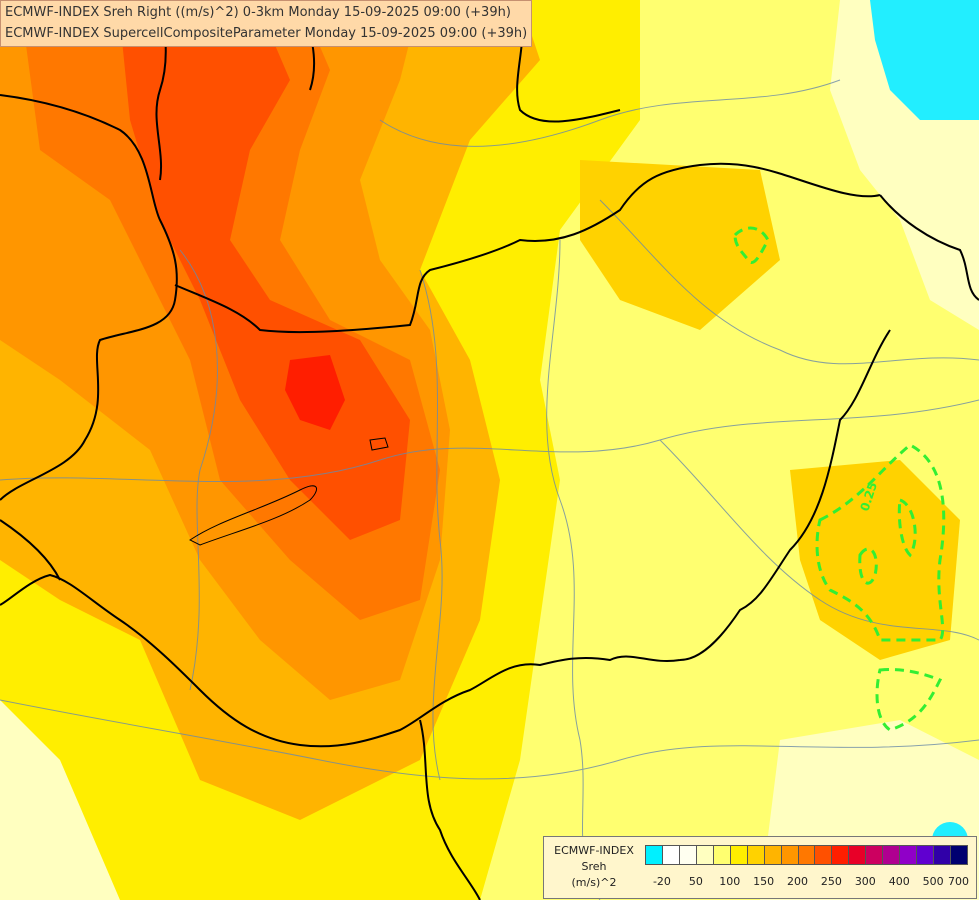  I want to click on legend-tick-label: 50, so click(695, 881).